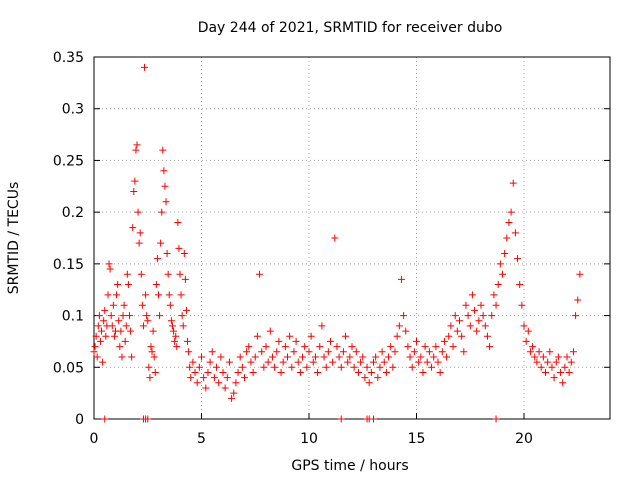  What do you see at coordinates (73, 213) in the screenshot?
I see `y-tick-label: 0.2` at bounding box center [73, 213].